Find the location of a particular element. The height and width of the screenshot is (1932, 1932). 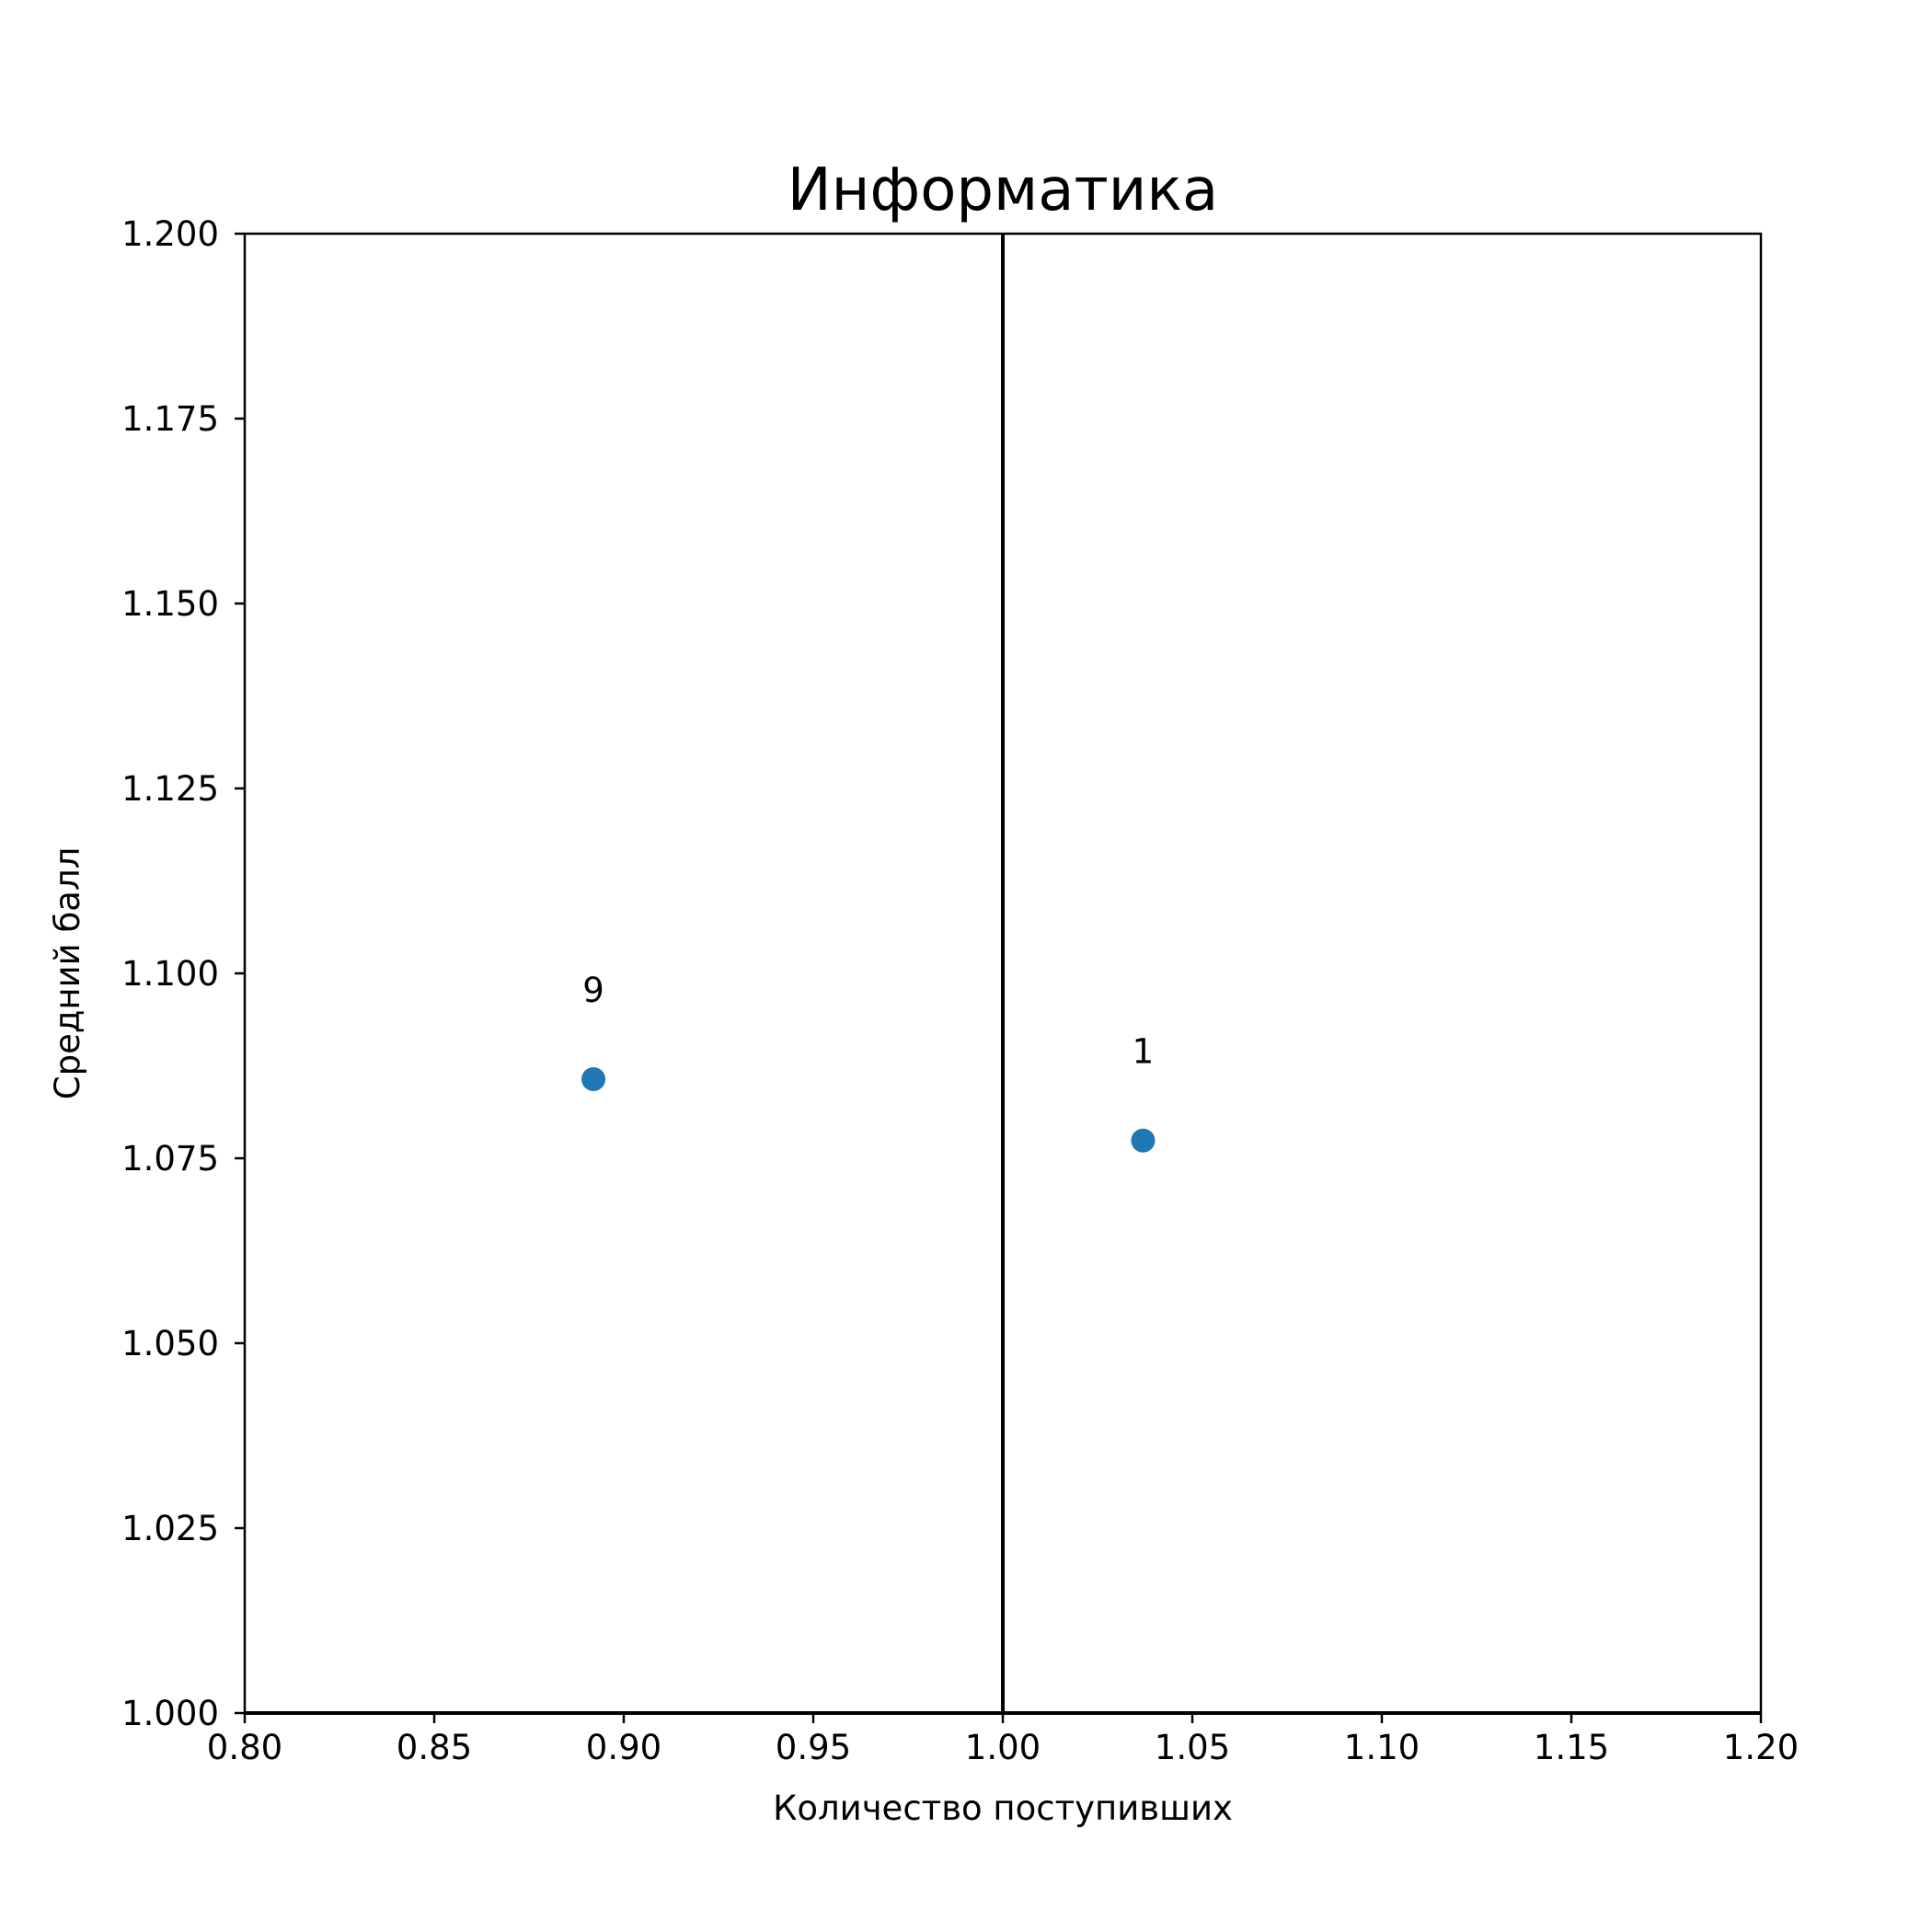

y-tick-label: 1.175 is located at coordinates (170, 419).